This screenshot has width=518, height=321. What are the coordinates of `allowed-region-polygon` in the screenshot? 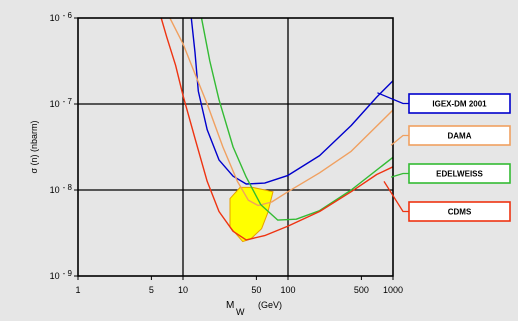 It's located at (251, 214).